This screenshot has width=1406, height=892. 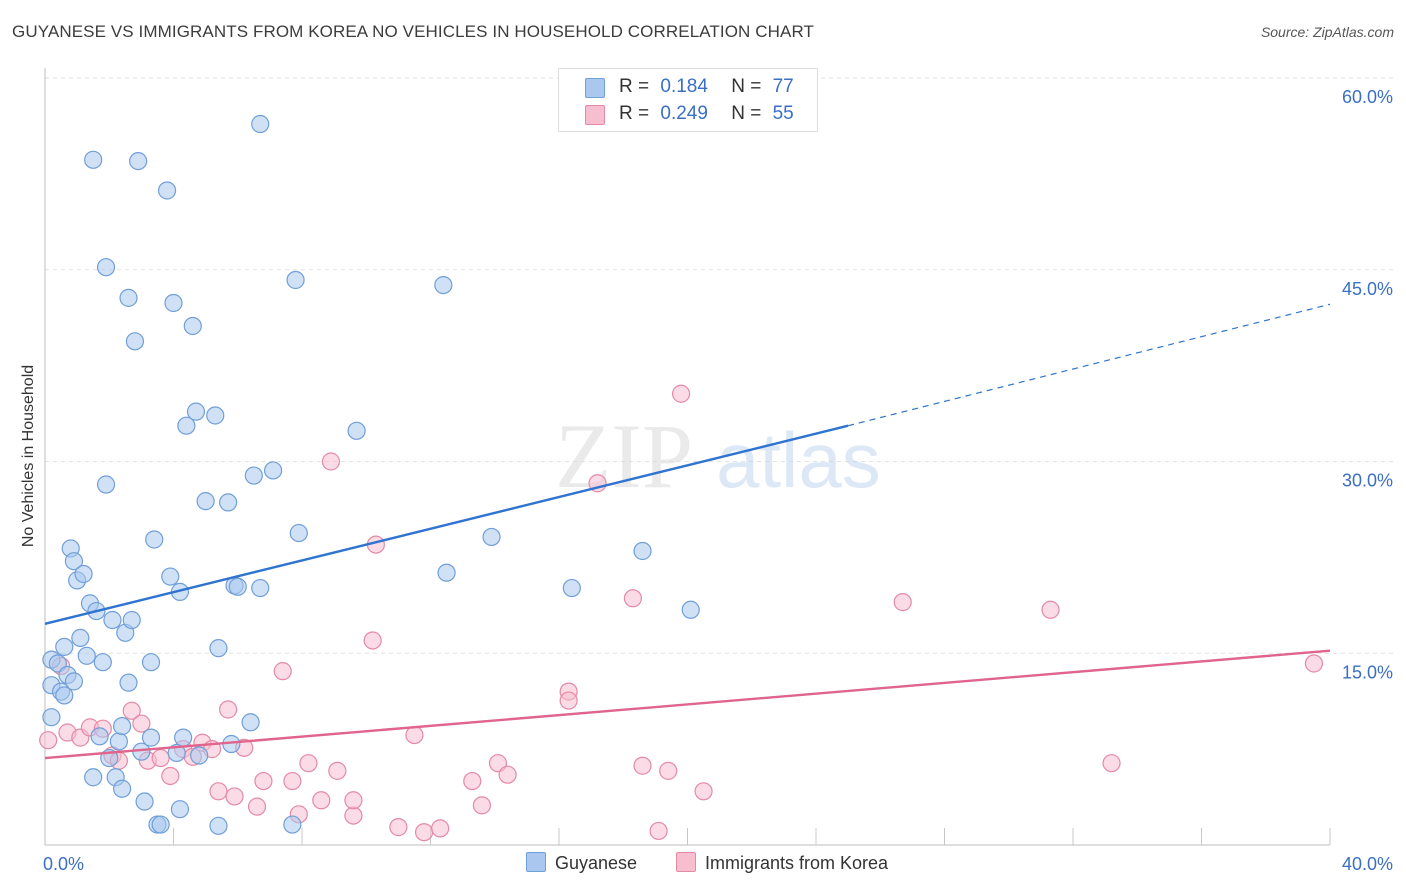 What do you see at coordinates (596, 863) in the screenshot?
I see `bottom-legend-label-guyanese: Guyanese` at bounding box center [596, 863].